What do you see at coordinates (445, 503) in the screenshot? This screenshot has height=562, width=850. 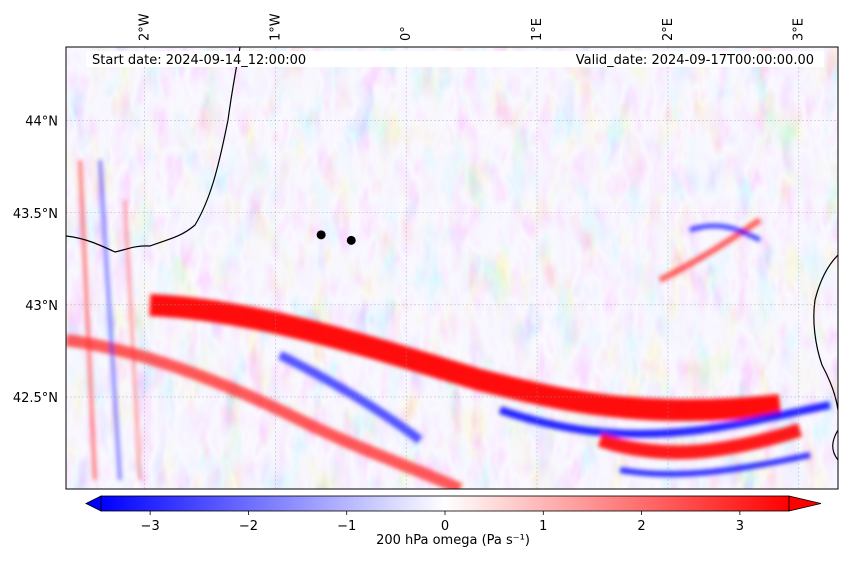 I see `colorbar-gradient` at bounding box center [445, 503].